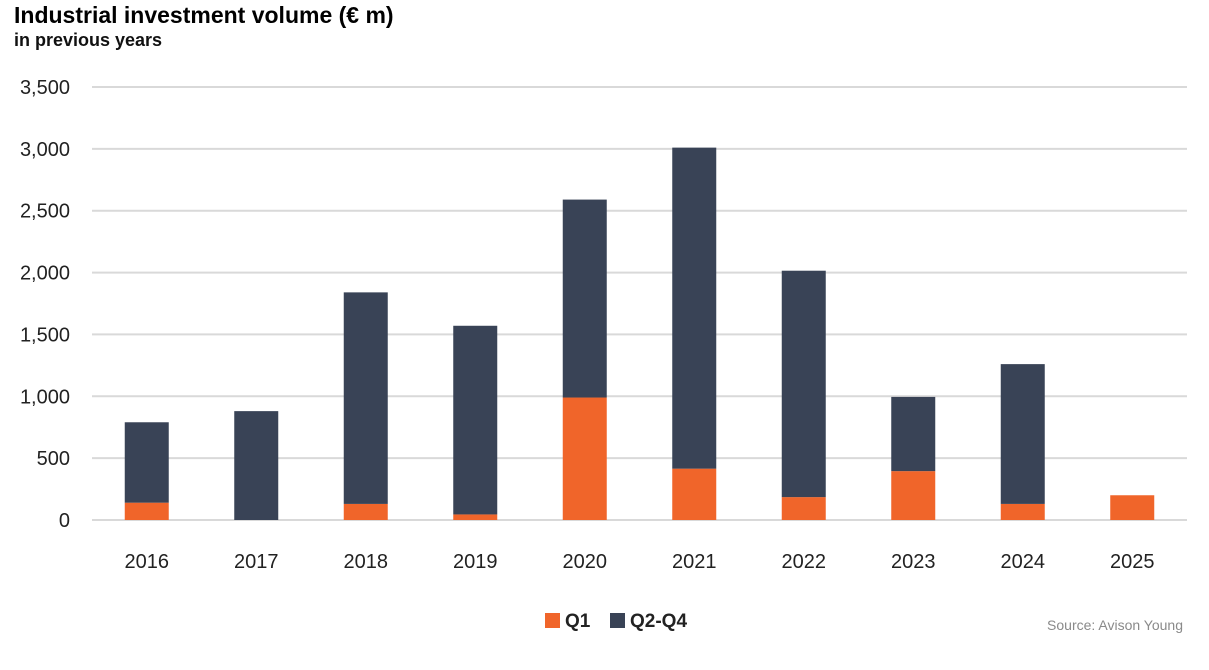 The image size is (1209, 670). I want to click on legend-swatch-q2-q4, so click(617, 620).